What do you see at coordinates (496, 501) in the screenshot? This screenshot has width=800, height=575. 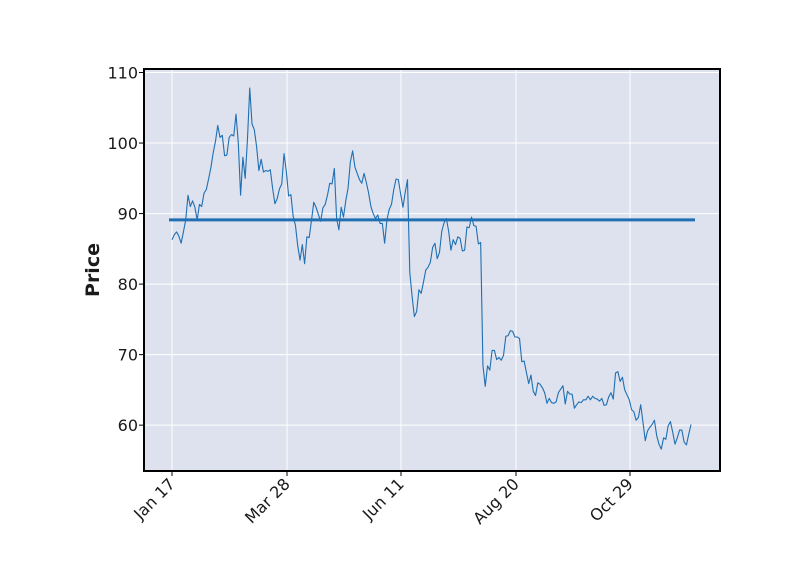 I see `x-tick-label: Aug 20` at bounding box center [496, 501].